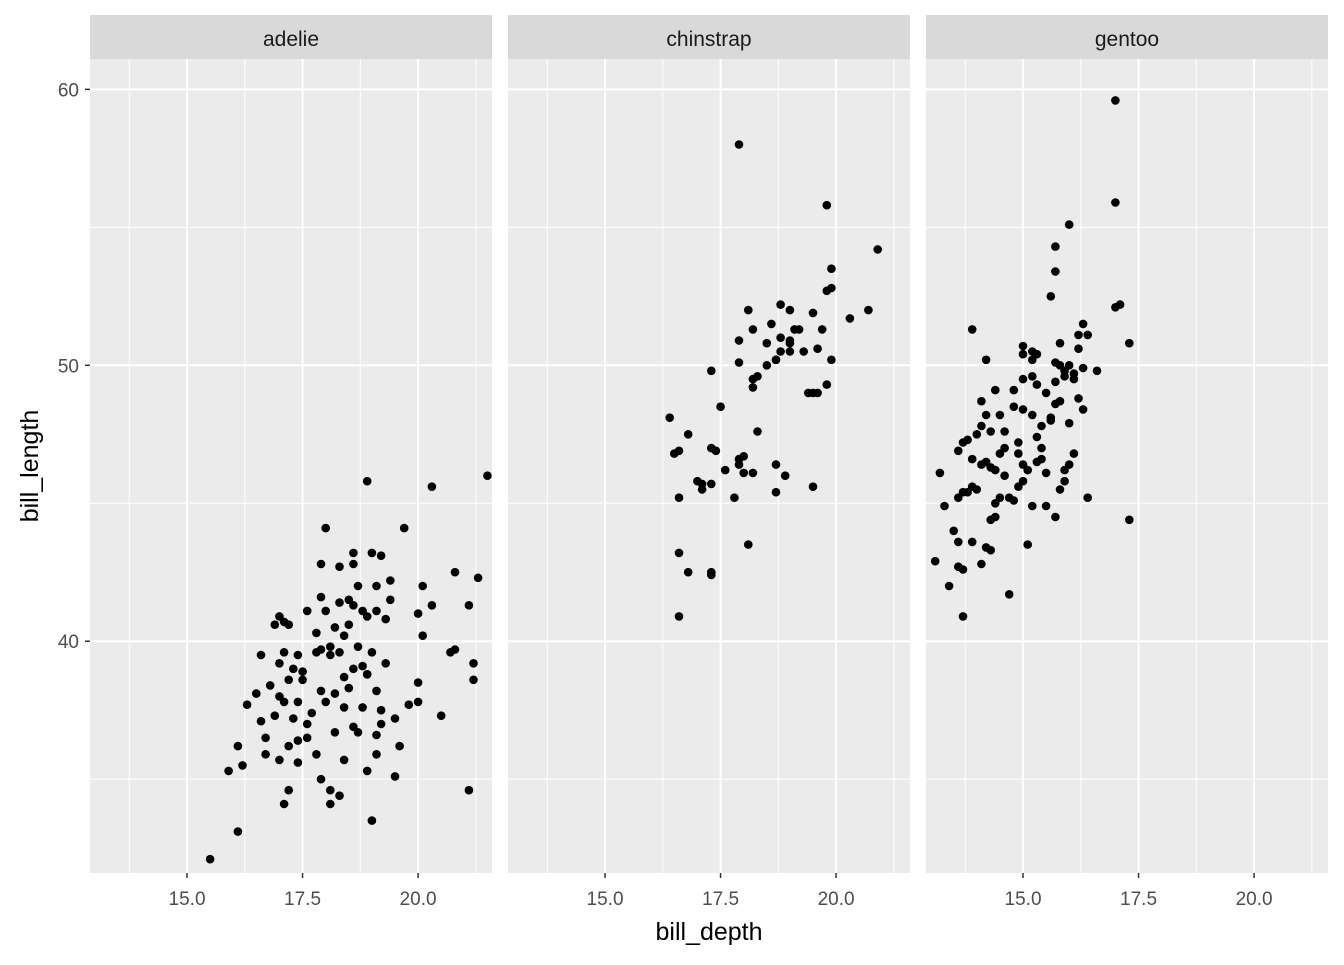 This screenshot has height=965, width=1344. What do you see at coordinates (708, 39) in the screenshot?
I see `strip-label: chinstrap` at bounding box center [708, 39].